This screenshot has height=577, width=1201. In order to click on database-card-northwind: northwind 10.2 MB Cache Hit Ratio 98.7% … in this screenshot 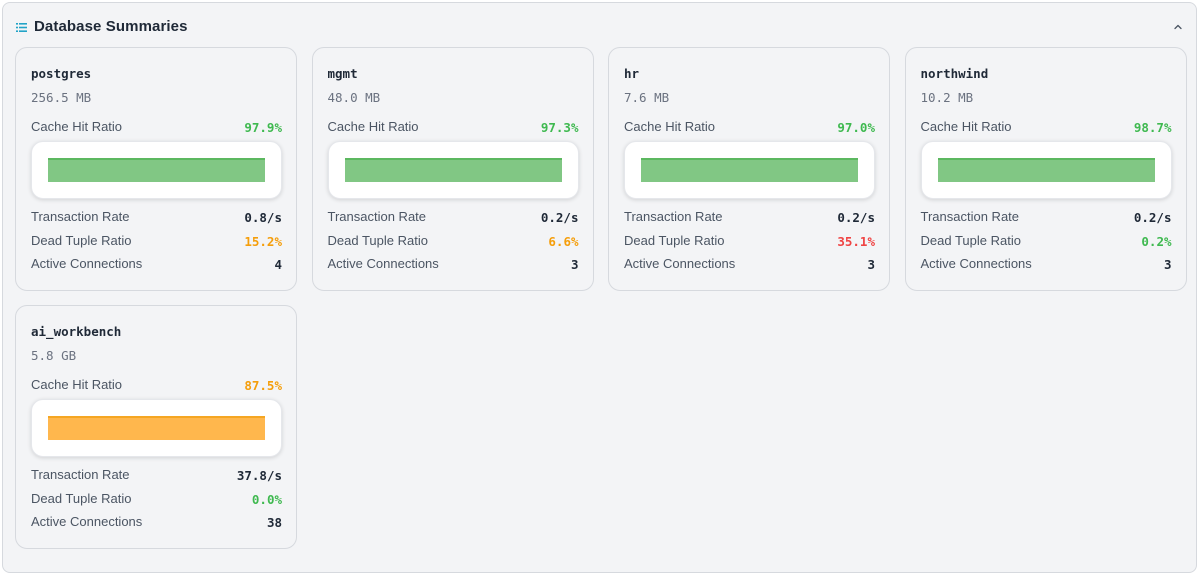, I will do `click(1045, 169)`.